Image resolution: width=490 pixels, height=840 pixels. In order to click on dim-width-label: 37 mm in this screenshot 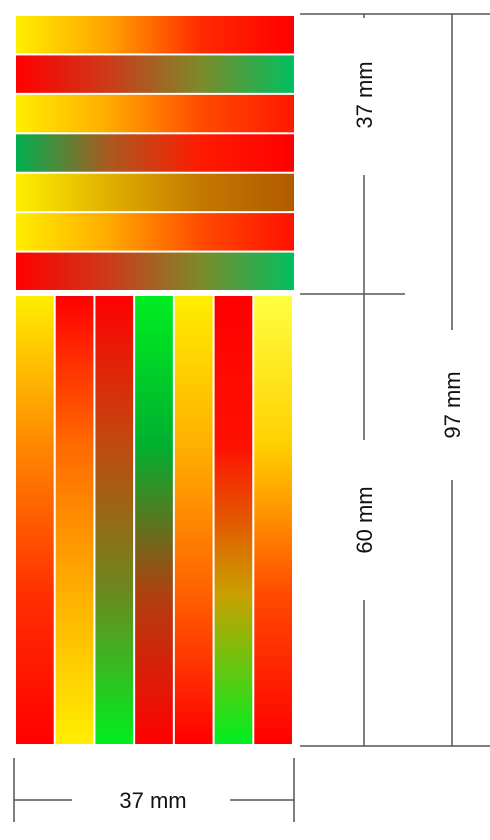, I will do `click(152, 800)`.